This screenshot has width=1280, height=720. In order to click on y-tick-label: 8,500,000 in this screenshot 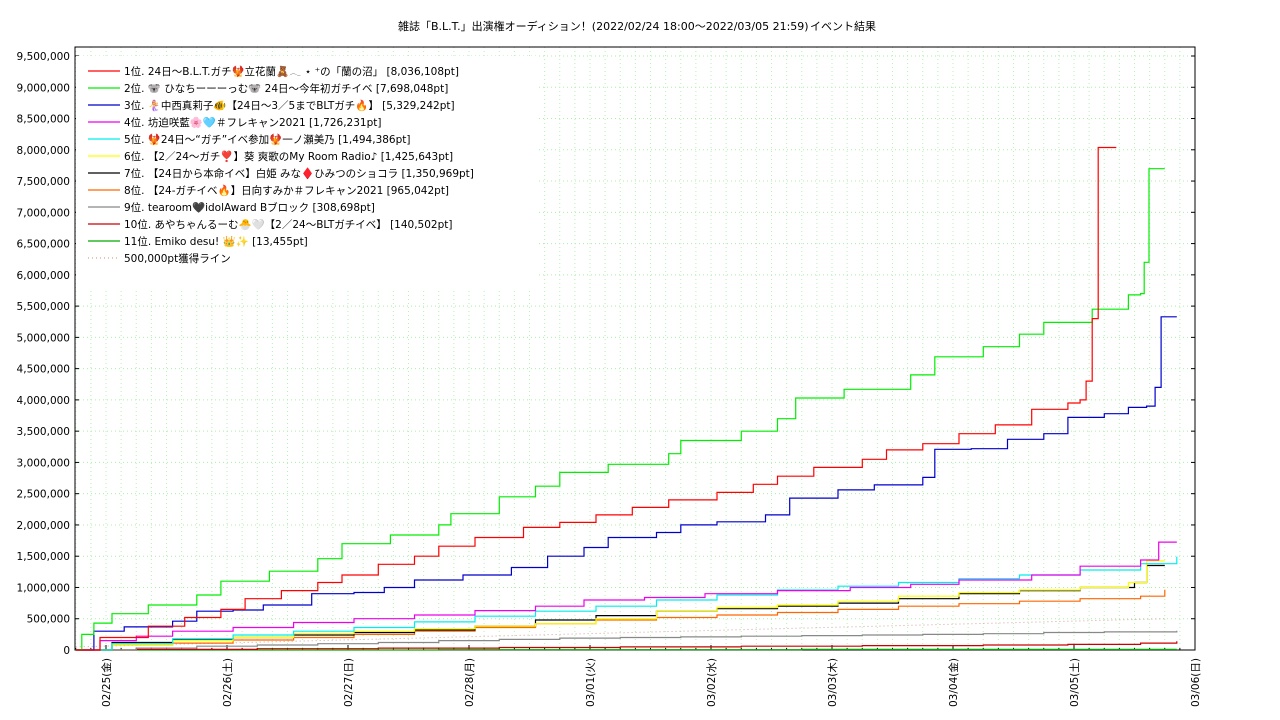, I will do `click(43, 120)`.